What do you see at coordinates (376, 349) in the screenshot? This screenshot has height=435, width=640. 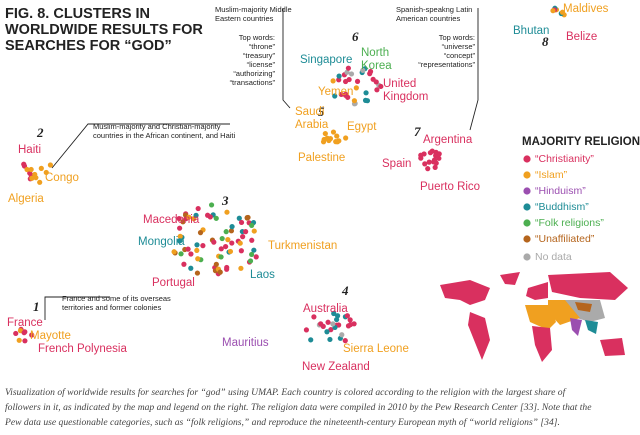 I see `country-label: Sierra Leone` at bounding box center [376, 349].